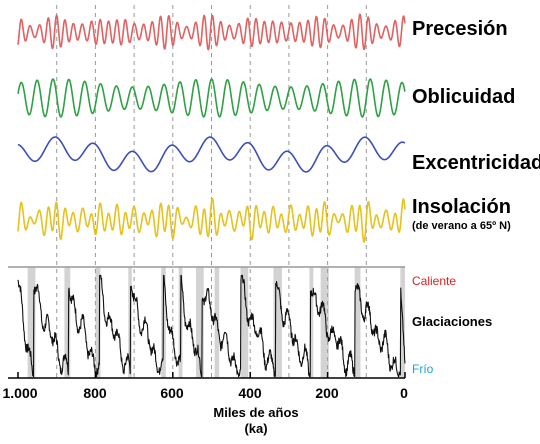 The width and height of the screenshot is (540, 444). What do you see at coordinates (250, 393) in the screenshot?
I see `x-tick-label: 400` at bounding box center [250, 393].